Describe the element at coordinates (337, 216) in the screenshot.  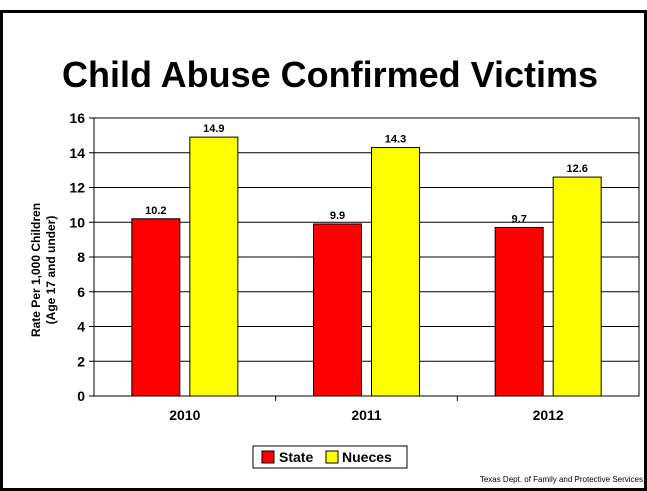
I see `data-label-state-2011: 9.9` at that location.